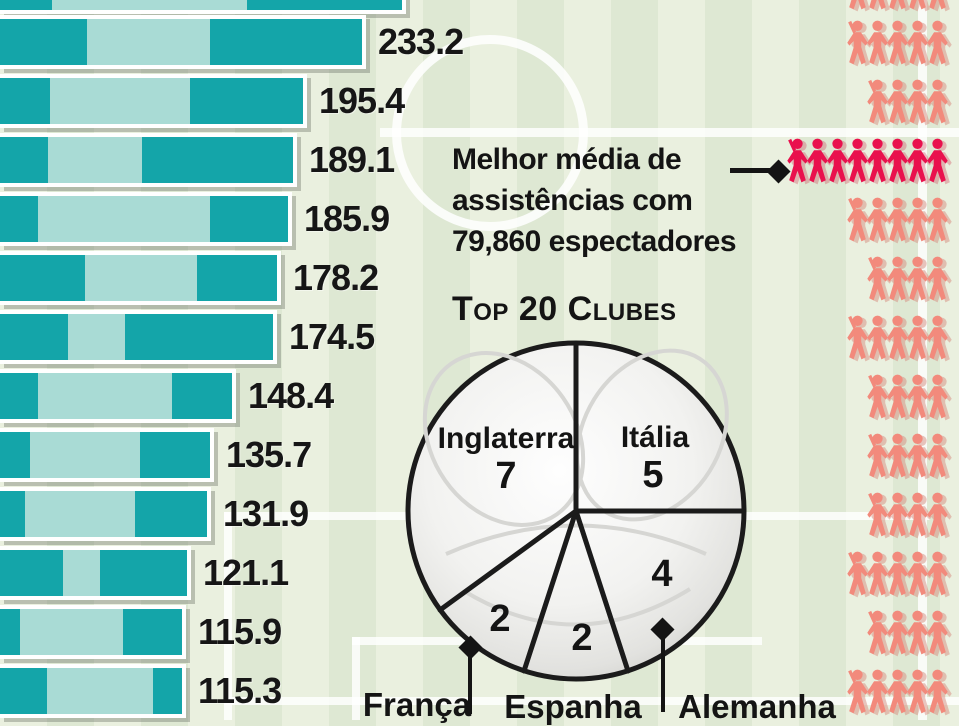 Image resolution: width=959 pixels, height=726 pixels. I want to click on goal-area-left-line, so click(356, 678).